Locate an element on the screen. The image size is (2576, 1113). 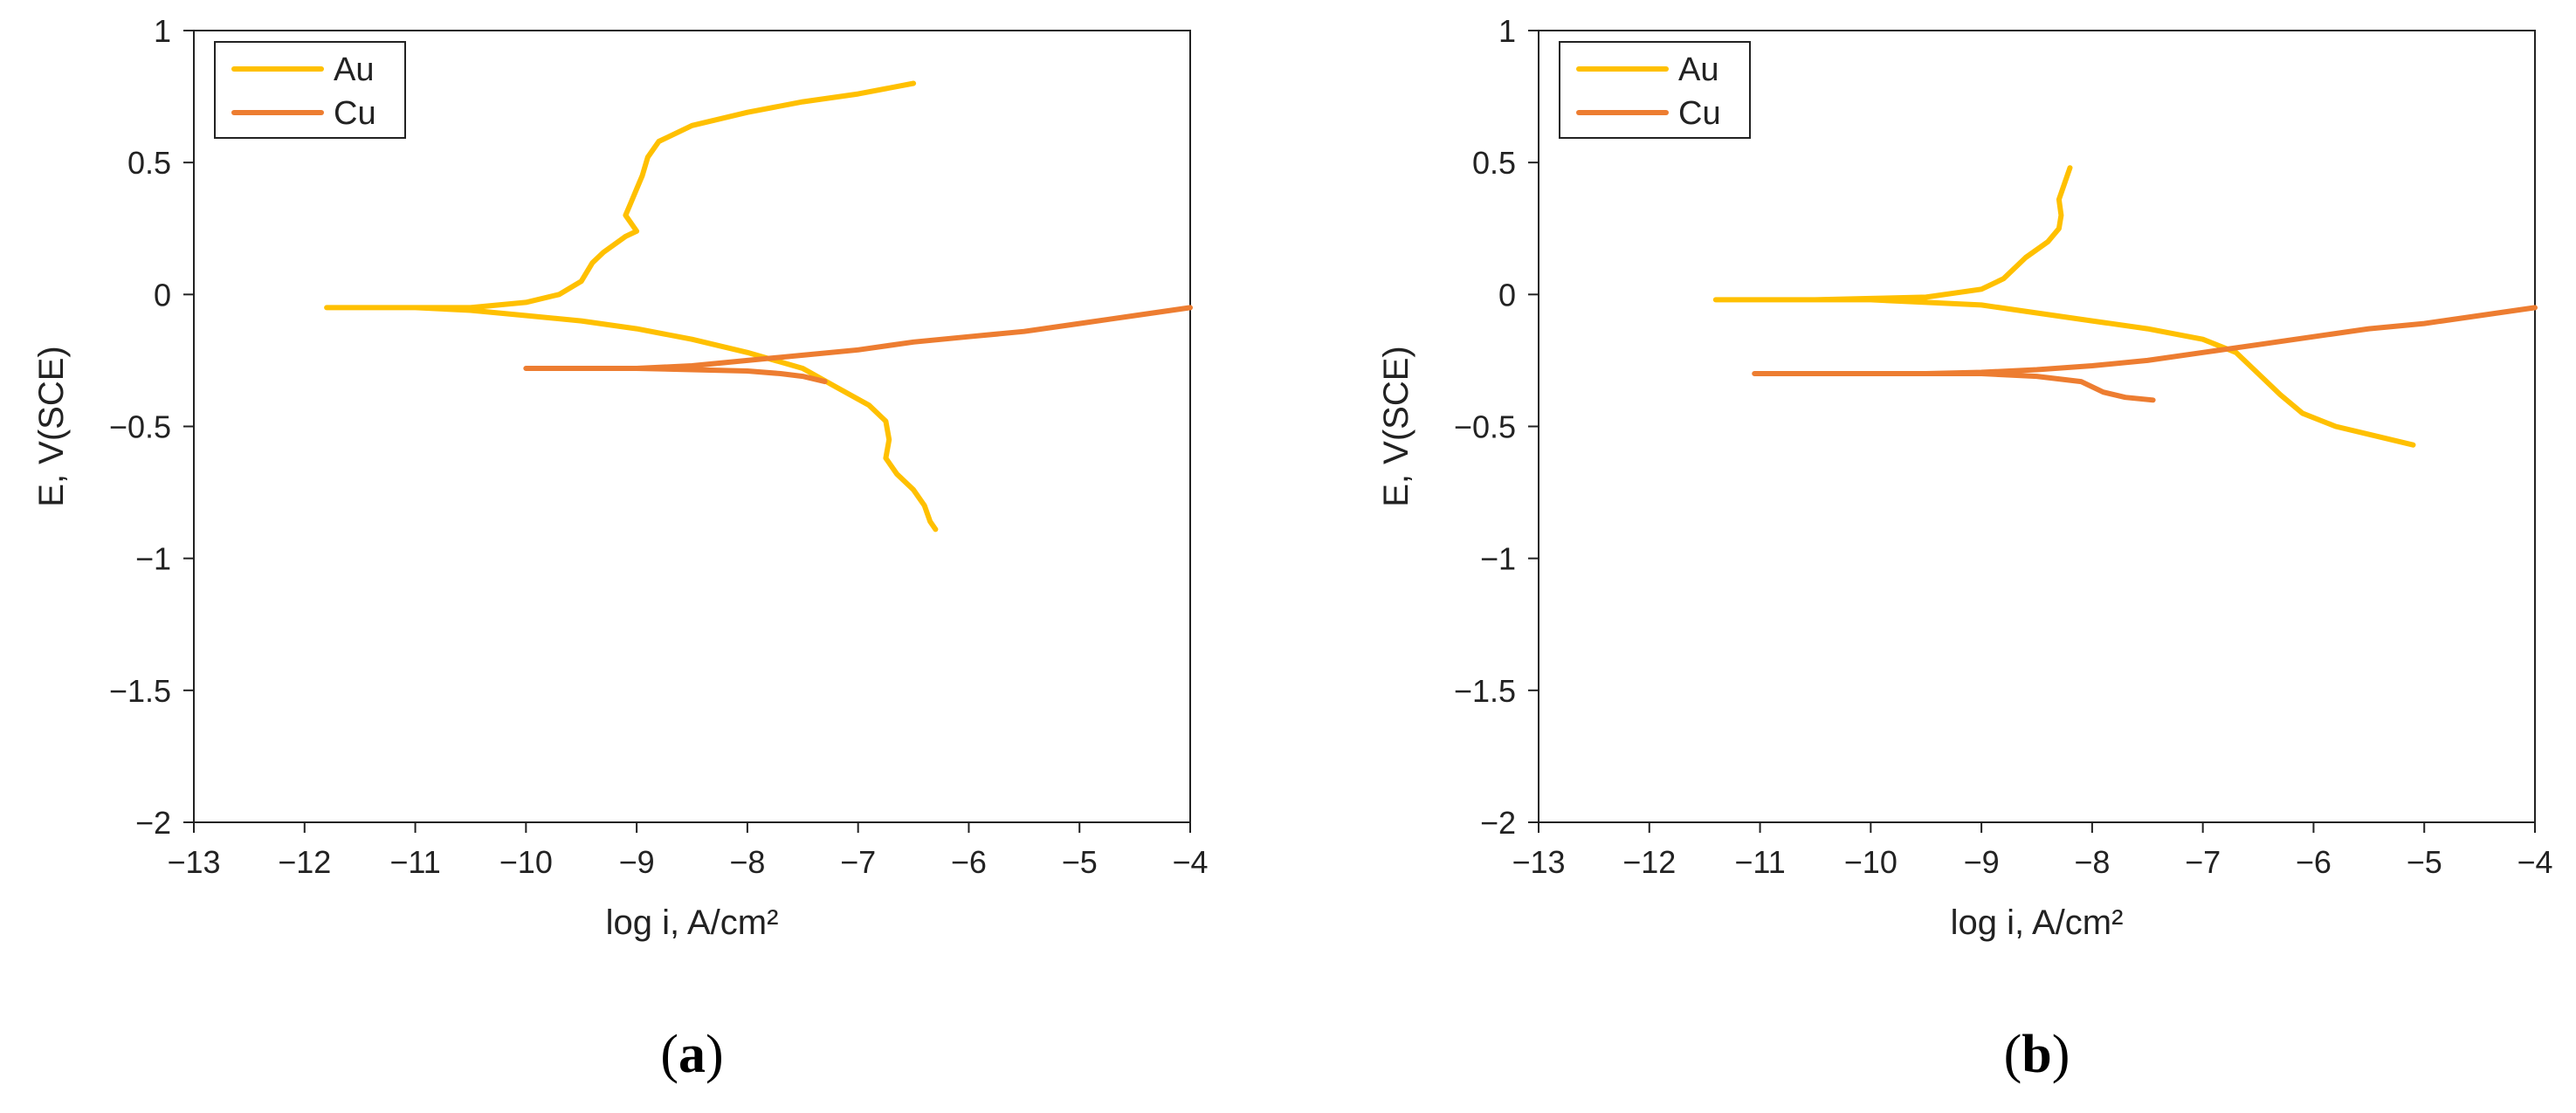
panel-label: (a) is located at coordinates (691, 1054).